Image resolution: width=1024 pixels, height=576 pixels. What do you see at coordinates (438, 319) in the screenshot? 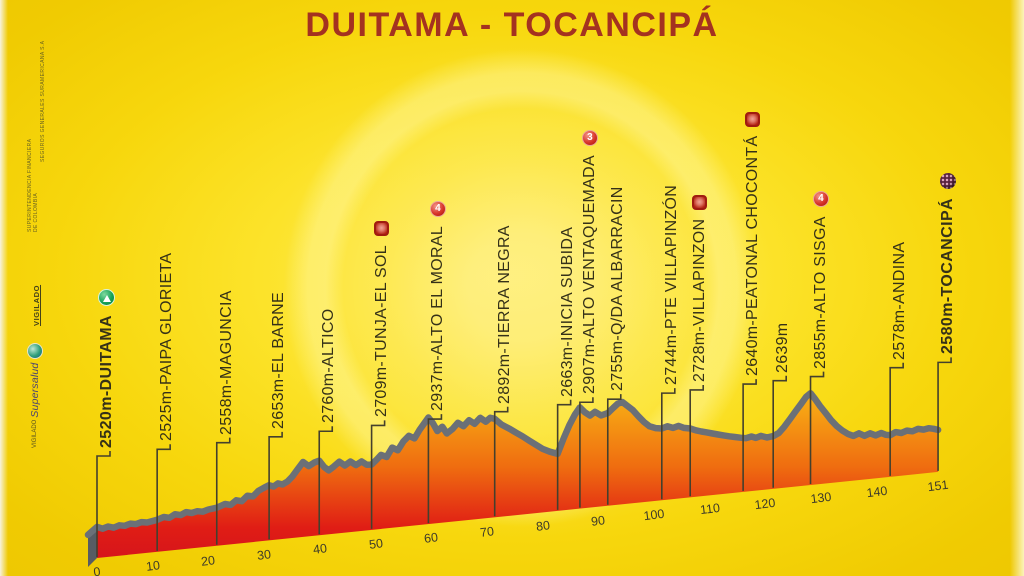
I see `waypoint-label-text: 2937m-ALTO EL MORAL` at bounding box center [438, 319].